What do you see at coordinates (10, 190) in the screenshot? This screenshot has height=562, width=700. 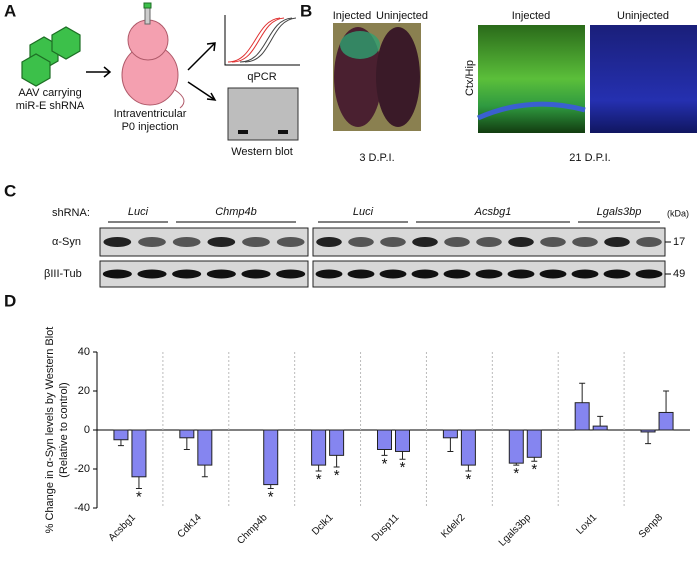 I see `panel-letter: C` at bounding box center [10, 190].